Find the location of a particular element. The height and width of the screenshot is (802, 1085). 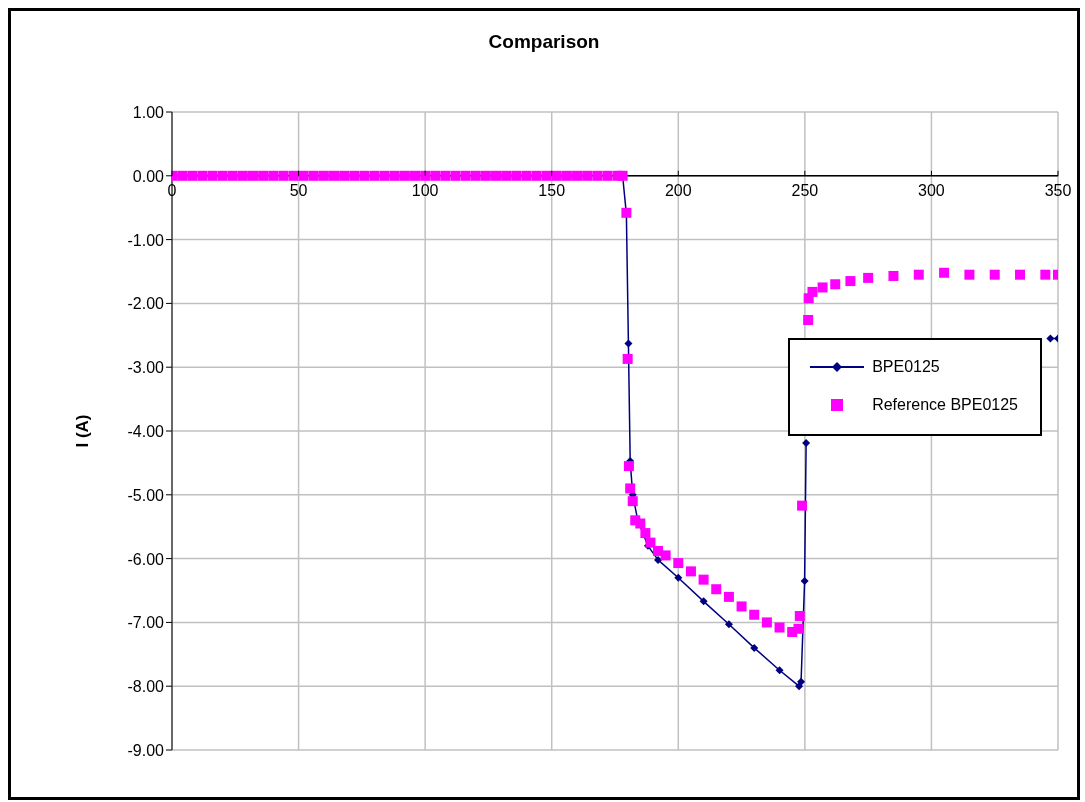

y-tick-label: -1.00 is located at coordinates (146, 240).